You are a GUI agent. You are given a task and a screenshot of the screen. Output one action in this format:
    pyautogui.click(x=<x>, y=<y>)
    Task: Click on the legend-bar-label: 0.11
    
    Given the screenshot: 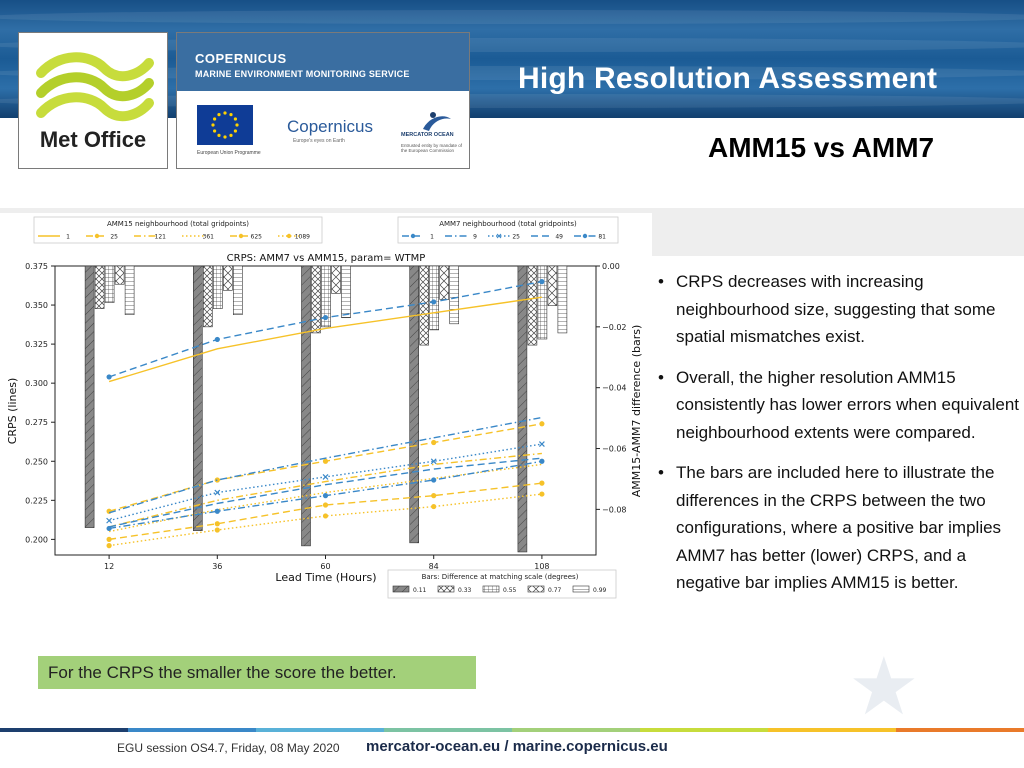 What is the action you would take?
    pyautogui.click(x=420, y=590)
    